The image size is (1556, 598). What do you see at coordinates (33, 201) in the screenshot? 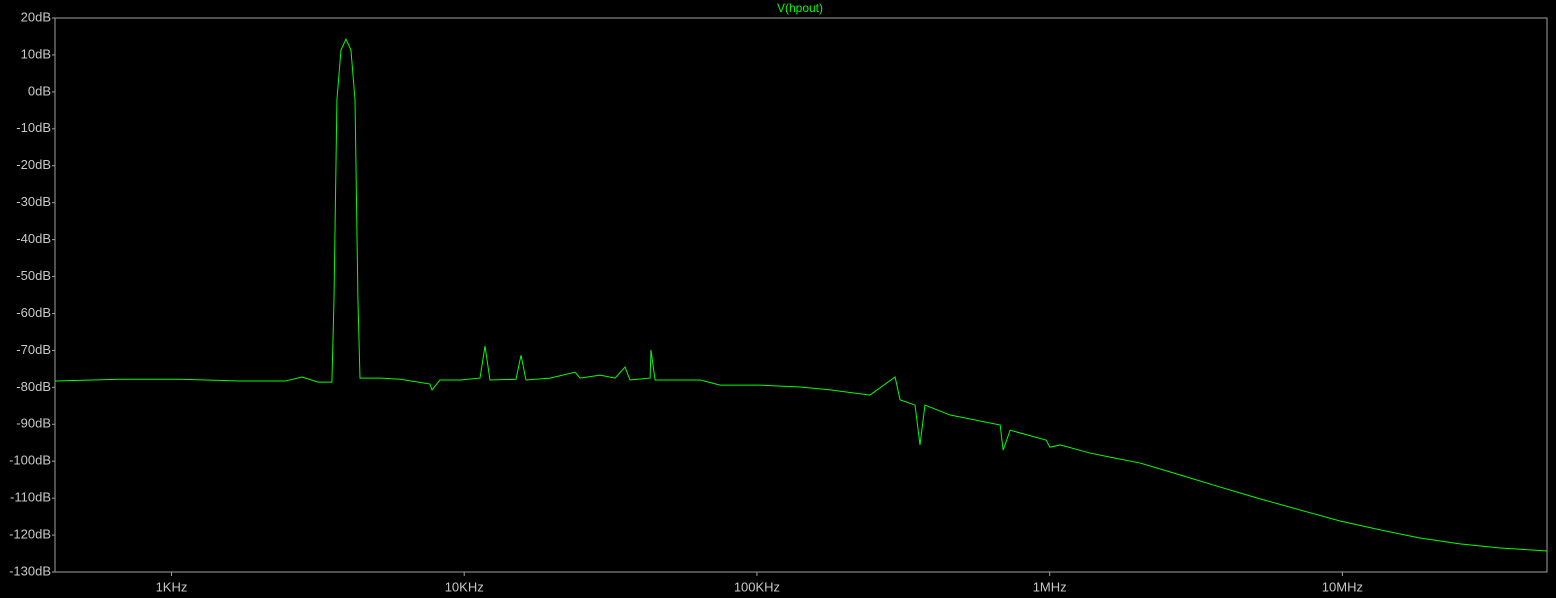
I see `y-tick-label: -30dB` at bounding box center [33, 201].